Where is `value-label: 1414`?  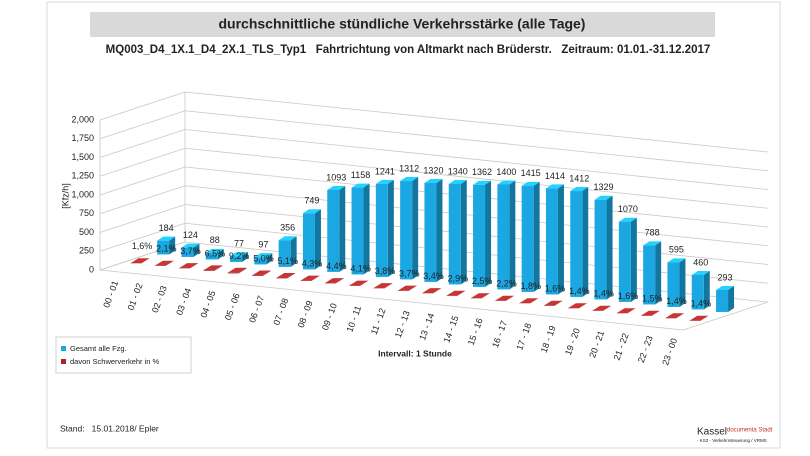 value-label: 1414 is located at coordinates (555, 176).